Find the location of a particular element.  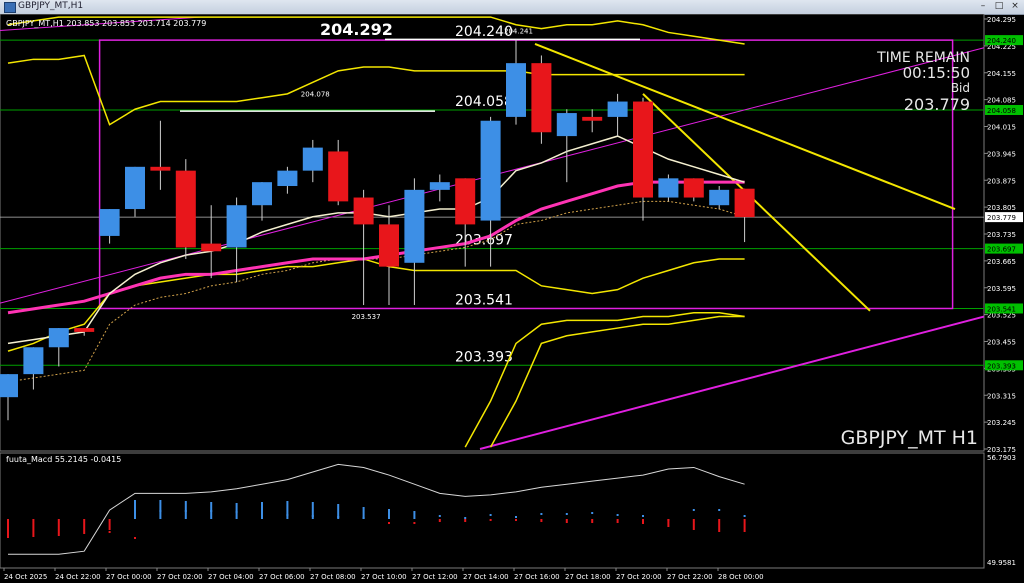

window-titlebar: GBPJPY_MT,H1 – □ × is located at coordinates (512, 7).